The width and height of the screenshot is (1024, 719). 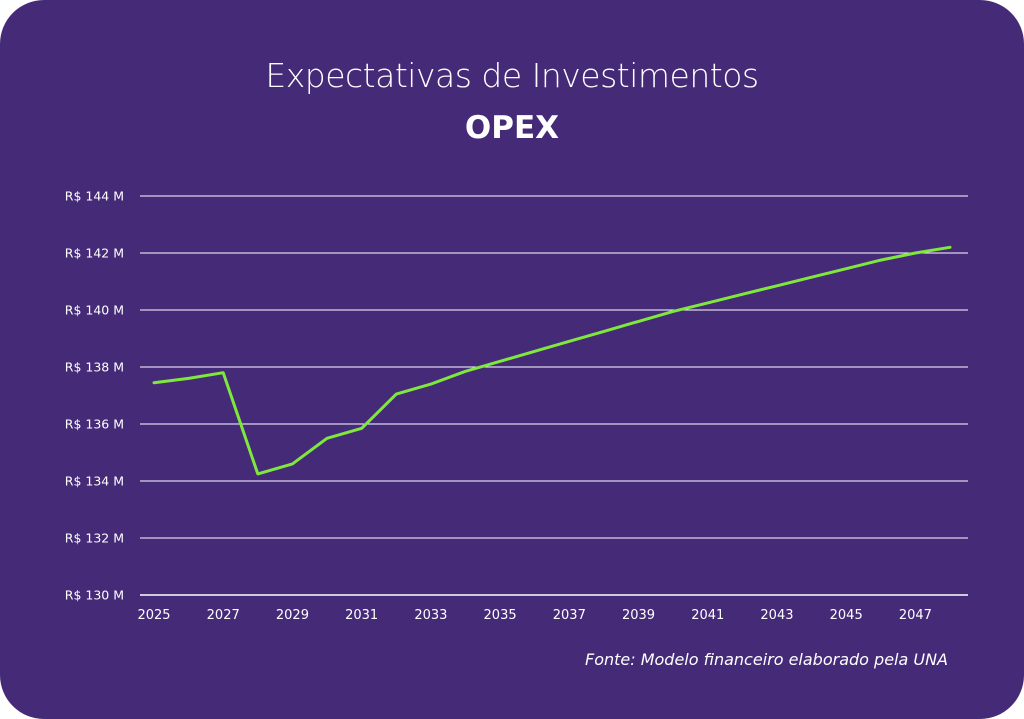 What do you see at coordinates (292, 615) in the screenshot?
I see `x-tick-label: 2029` at bounding box center [292, 615].